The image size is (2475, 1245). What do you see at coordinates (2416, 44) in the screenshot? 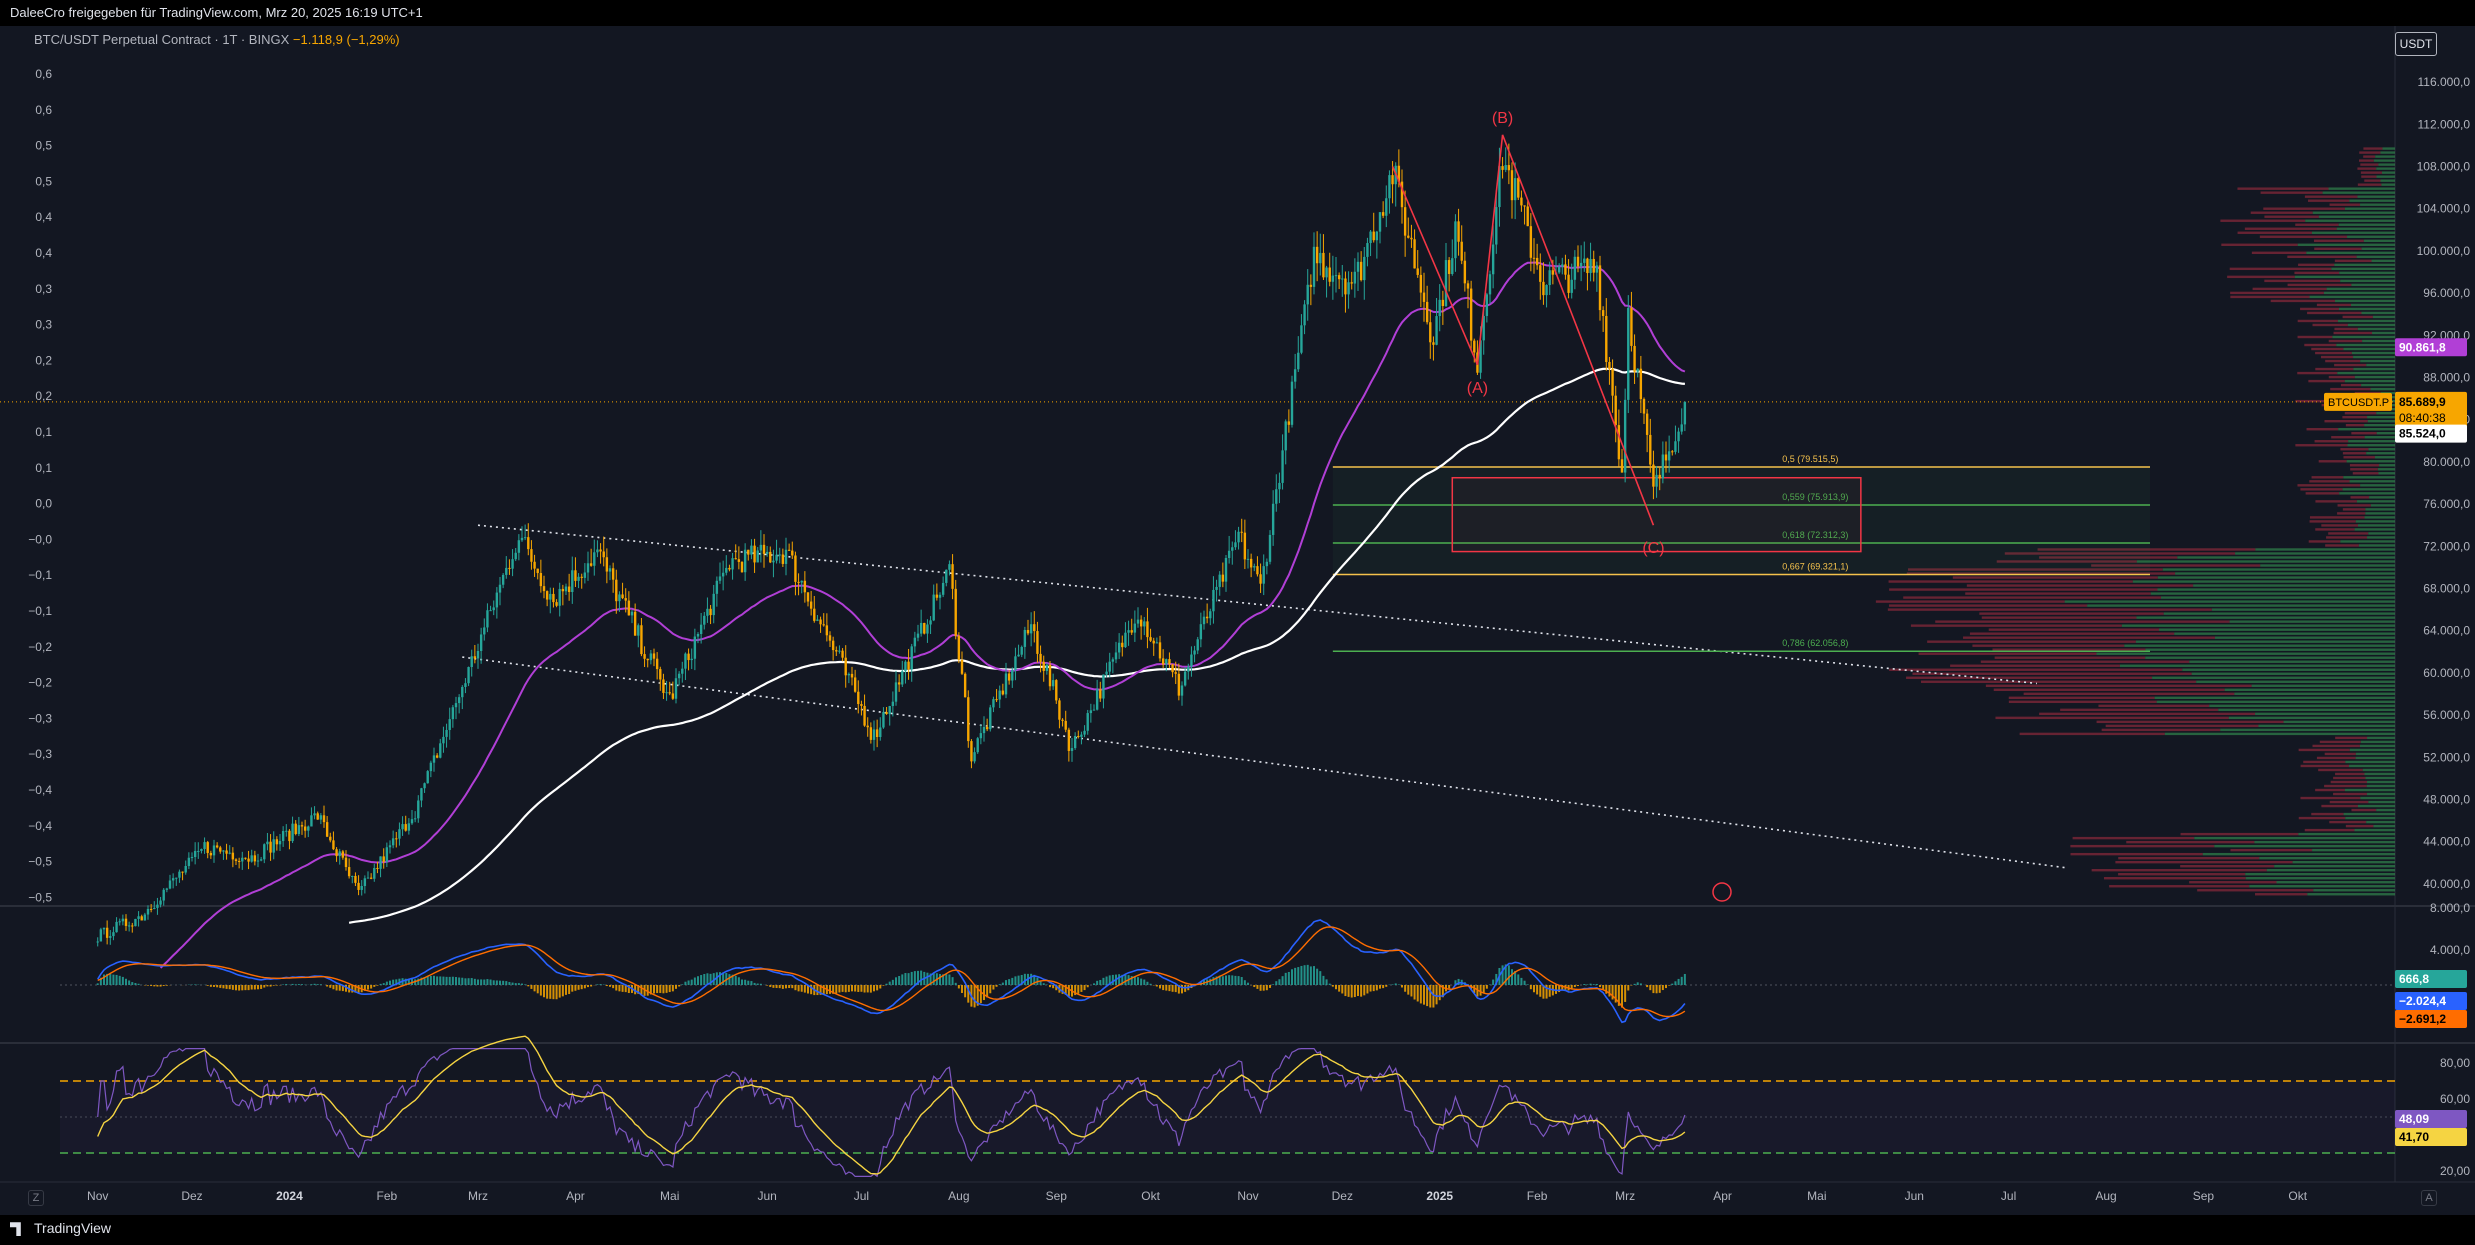
I see `currency-button: USDT` at bounding box center [2416, 44].